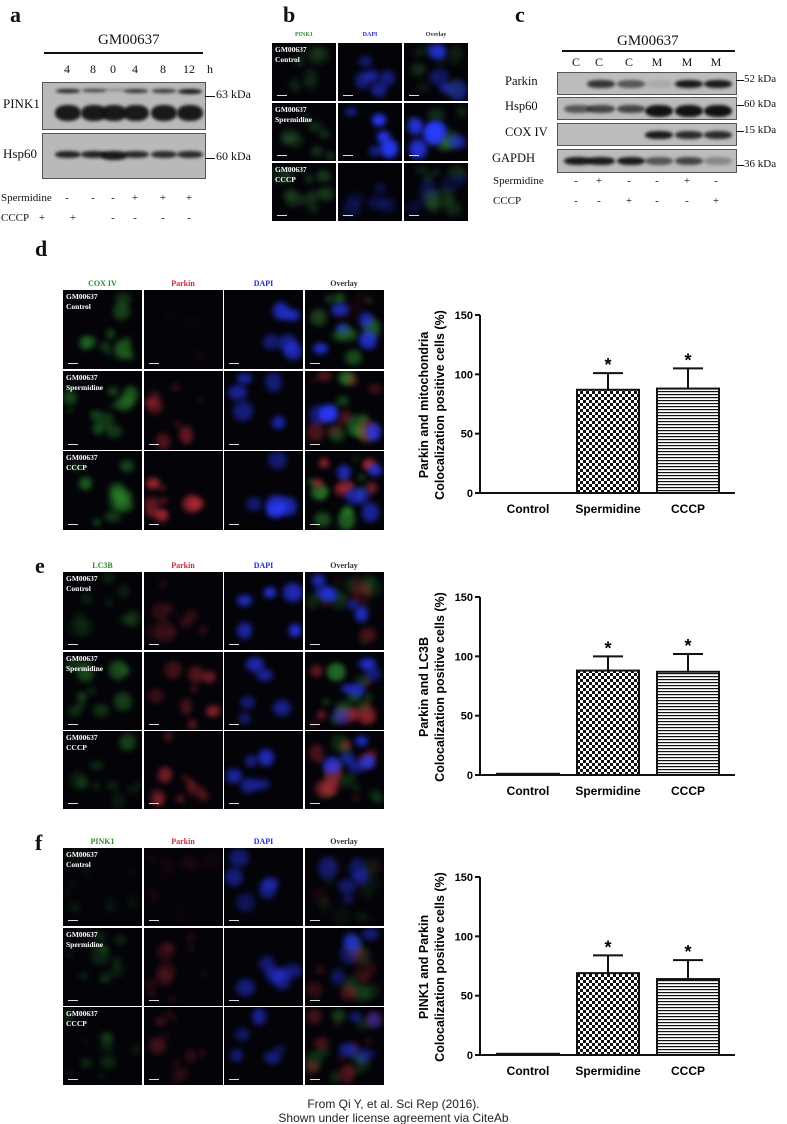  I want to click on y-tick-label: 50, so click(467, 997).